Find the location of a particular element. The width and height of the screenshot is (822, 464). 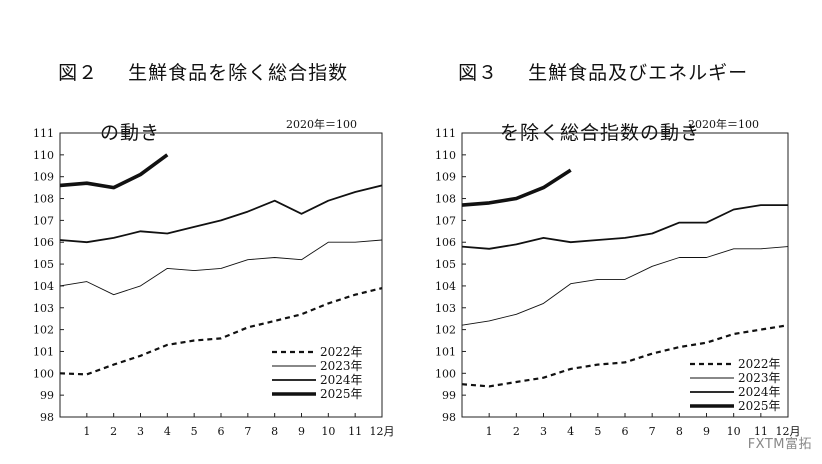

watermark: FXTM富拓 is located at coordinates (779, 444).